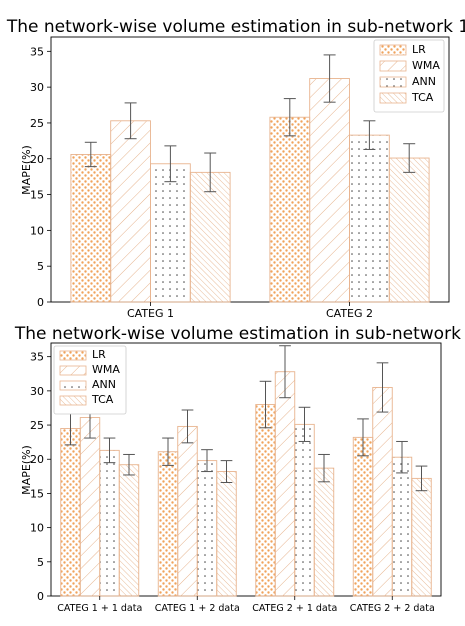 Image resolution: width=465 pixels, height=626 pixels. What do you see at coordinates (150, 313) in the screenshot?
I see `x-tick-label: CATEG 1` at bounding box center [150, 313].